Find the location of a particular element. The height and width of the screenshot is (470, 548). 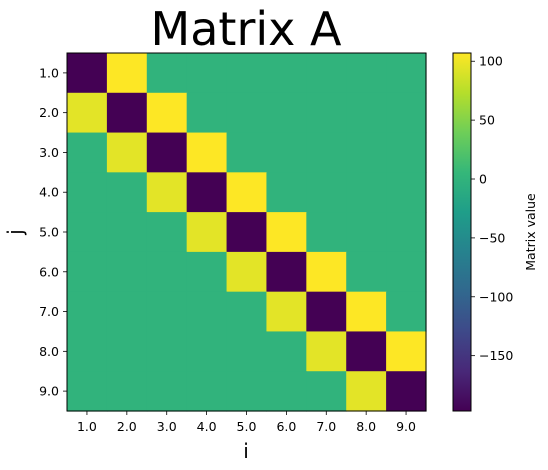

chart-title: Matrix A is located at coordinates (246, 29).